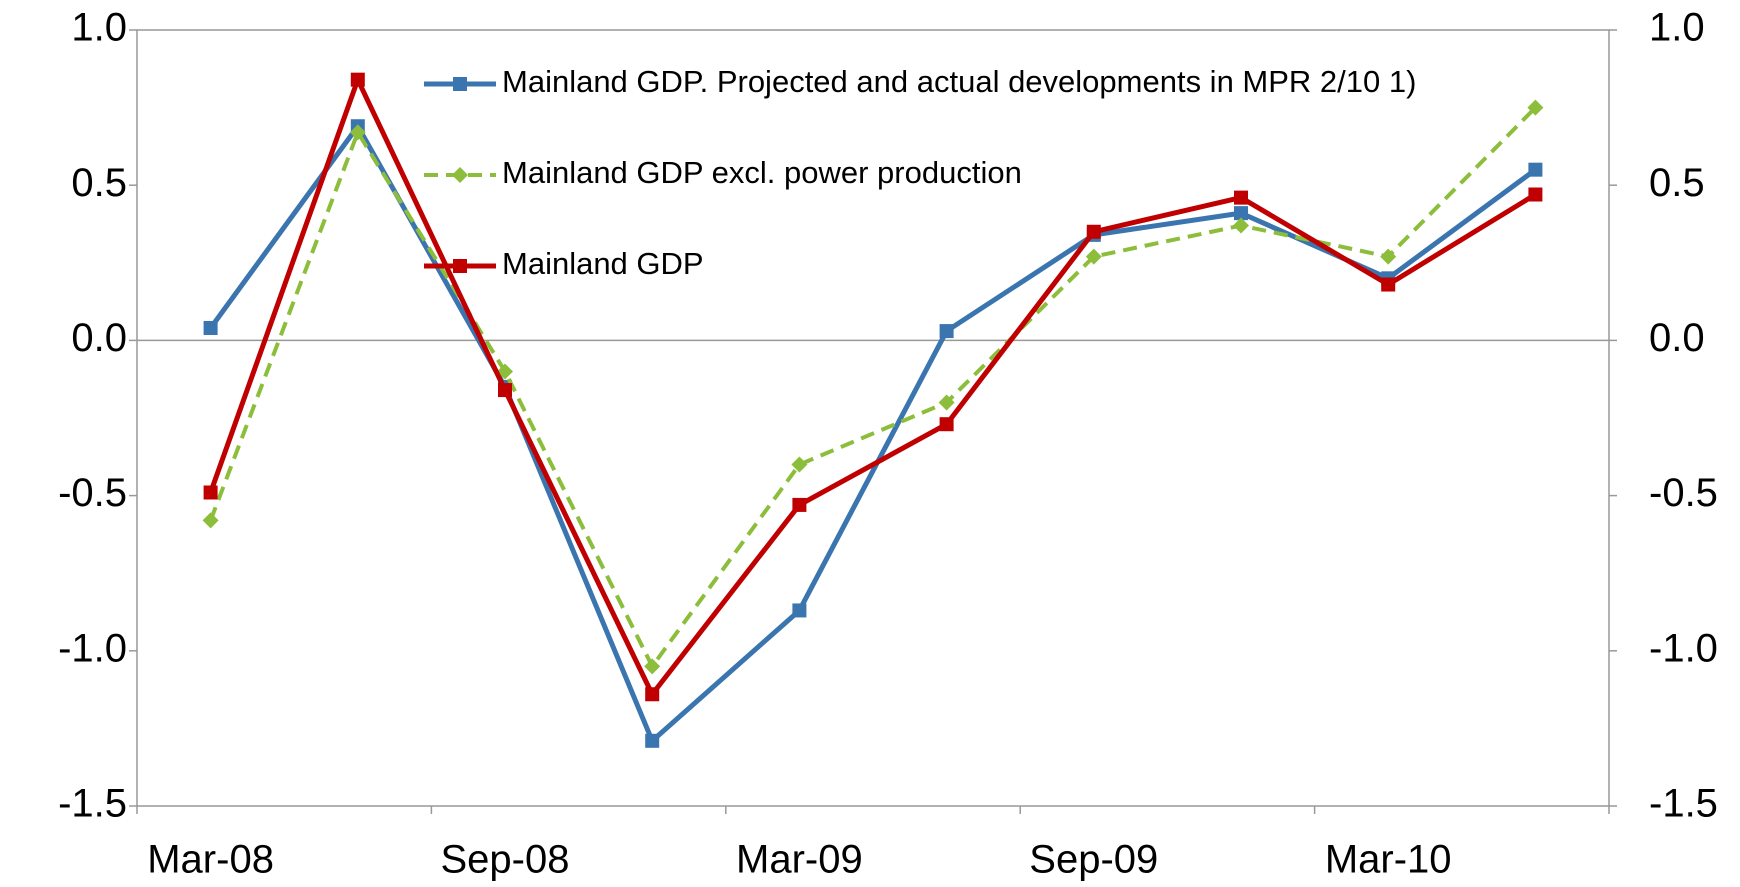 This screenshot has width=1740, height=887. I want to click on y-tick-label: -1.0, so click(92, 648).